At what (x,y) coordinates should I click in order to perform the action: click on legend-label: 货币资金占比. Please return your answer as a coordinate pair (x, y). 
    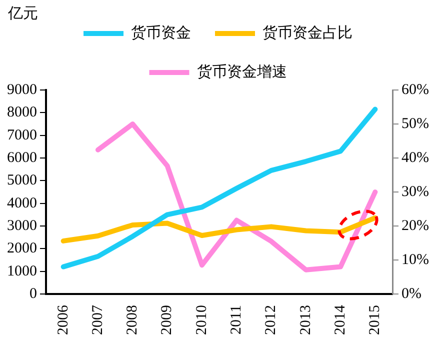
    Looking at the image, I should click on (307, 33).